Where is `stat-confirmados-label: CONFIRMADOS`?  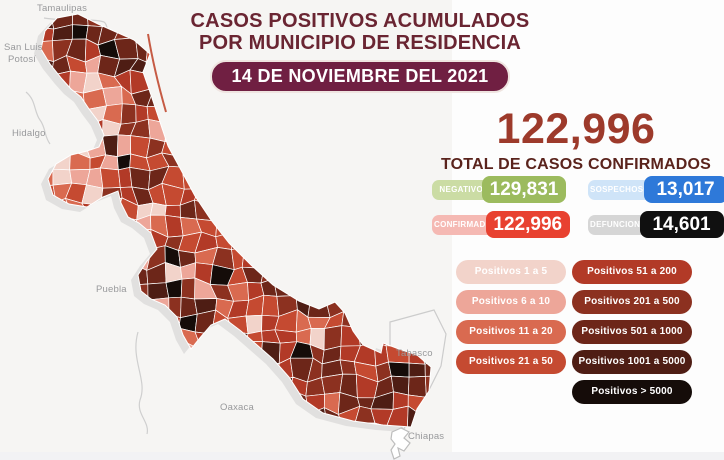
stat-confirmados-label: CONFIRMADOS is located at coordinates (465, 224).